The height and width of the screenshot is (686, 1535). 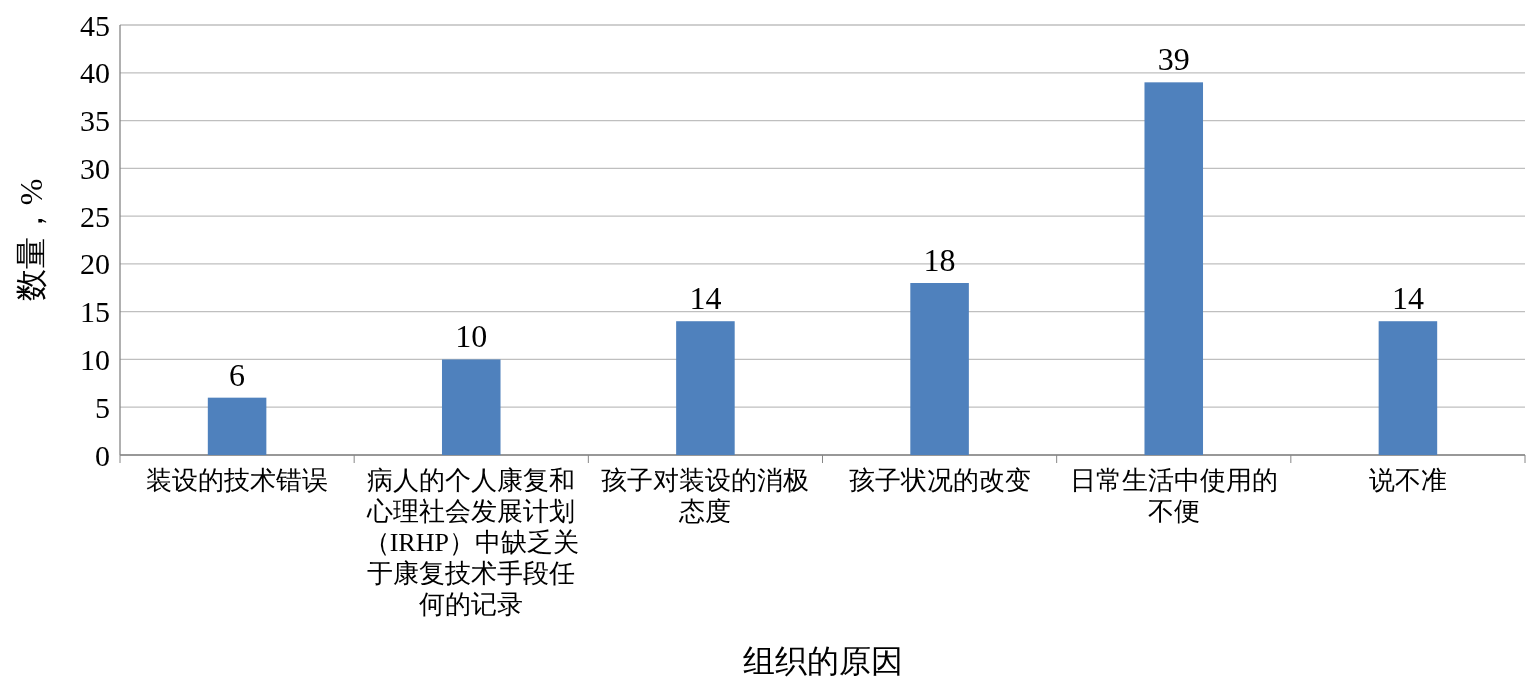 I want to click on x-tick-label: 病人的个人康复和心理社会发展计划（IRHP）中缺乏关于康复技术手段任何的记录, so click(x=471, y=542).